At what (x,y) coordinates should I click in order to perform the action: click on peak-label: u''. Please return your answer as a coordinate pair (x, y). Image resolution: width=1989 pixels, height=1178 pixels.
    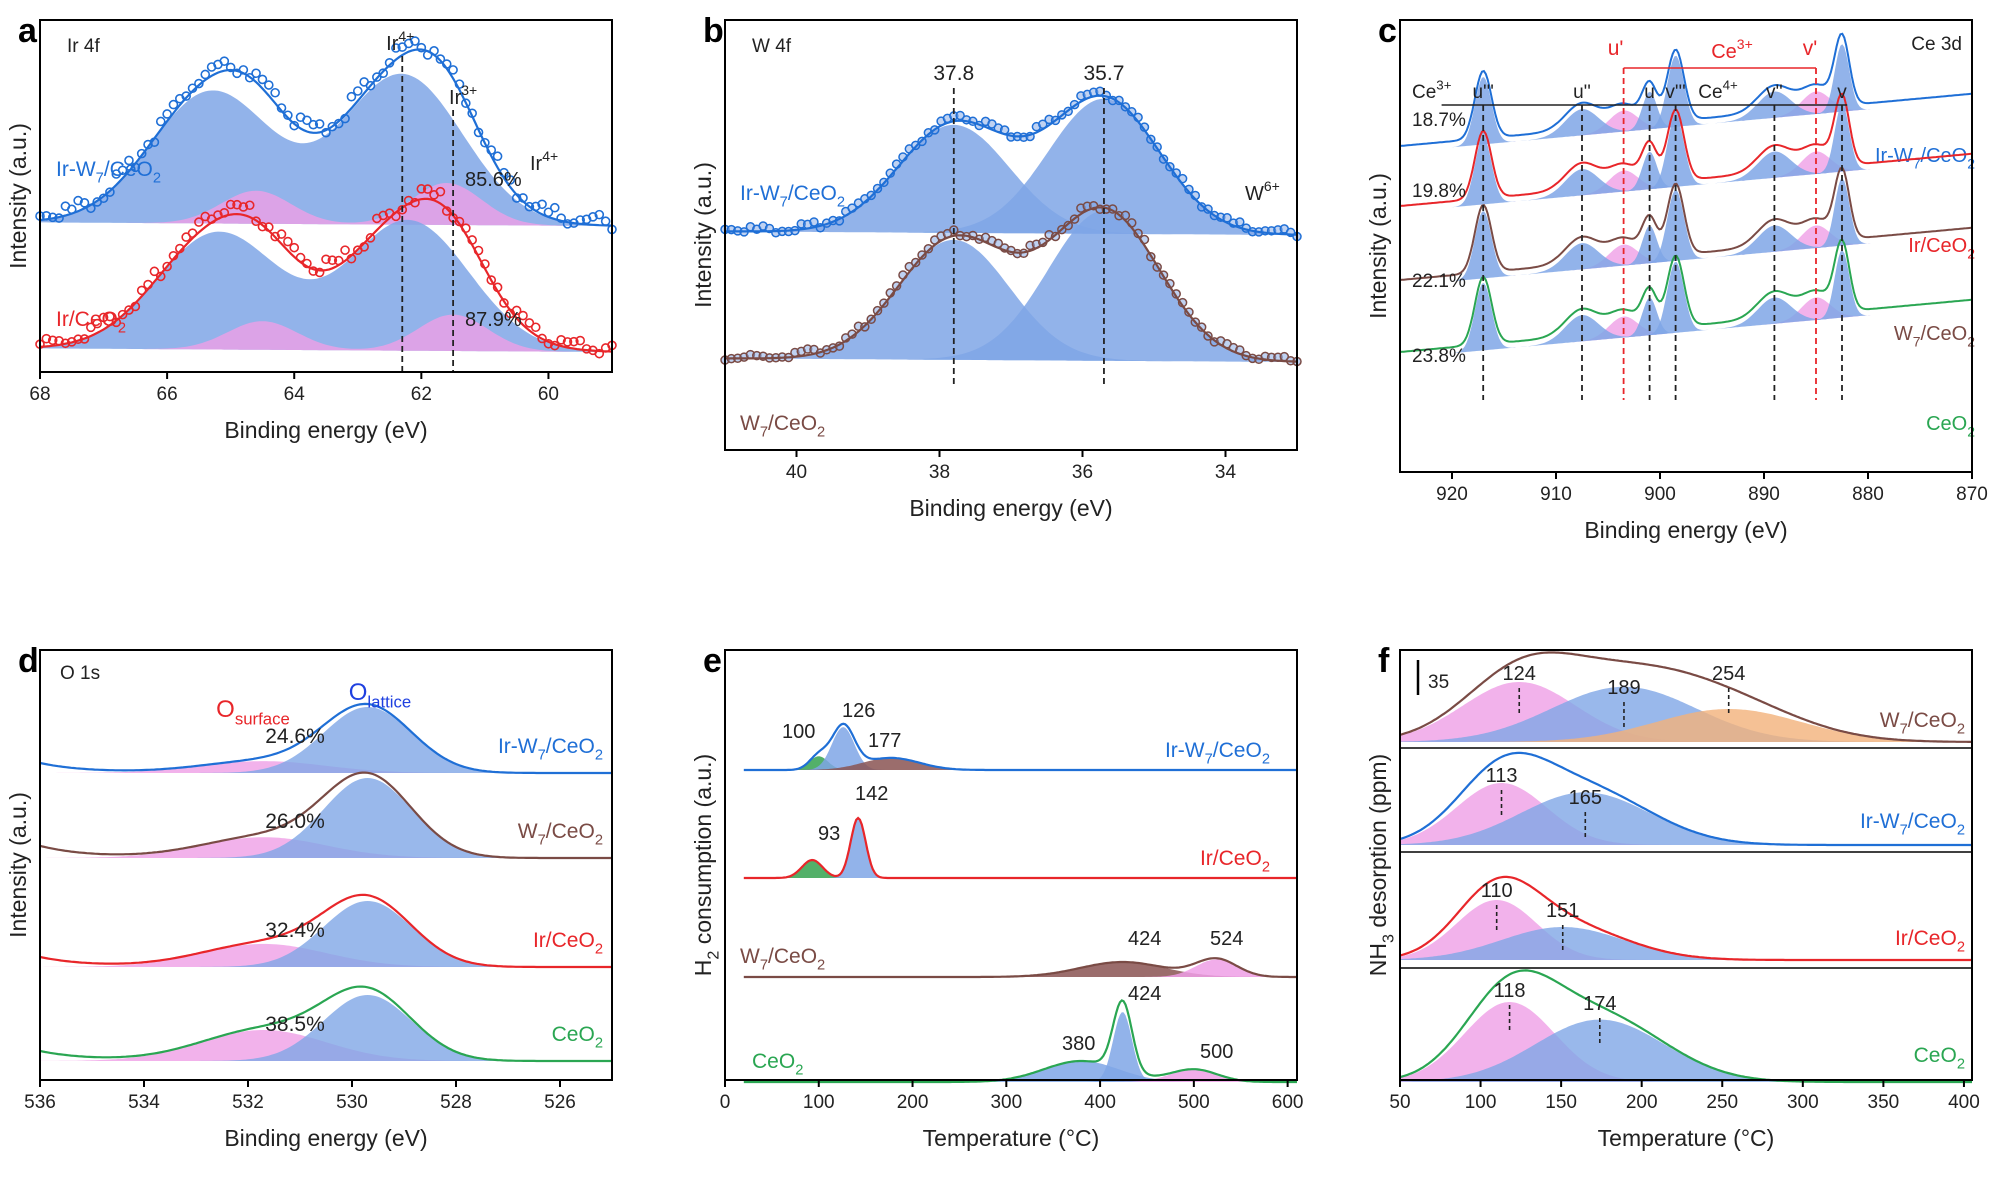
    Looking at the image, I should click on (1582, 92).